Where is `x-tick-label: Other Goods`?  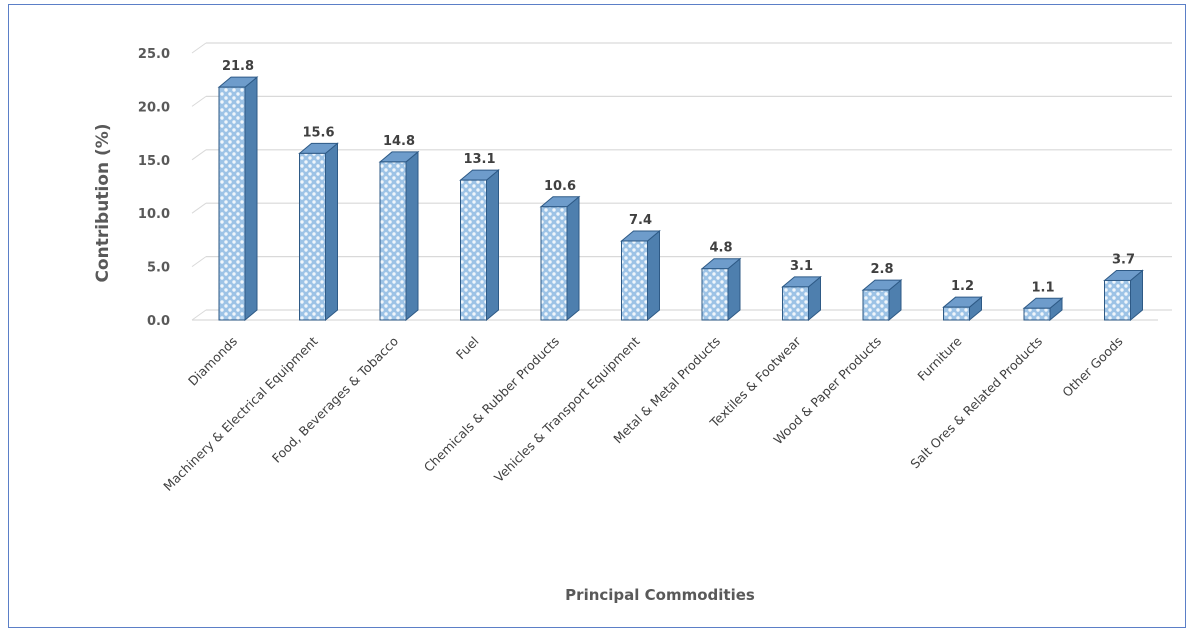
x-tick-label: Other Goods is located at coordinates (1092, 367).